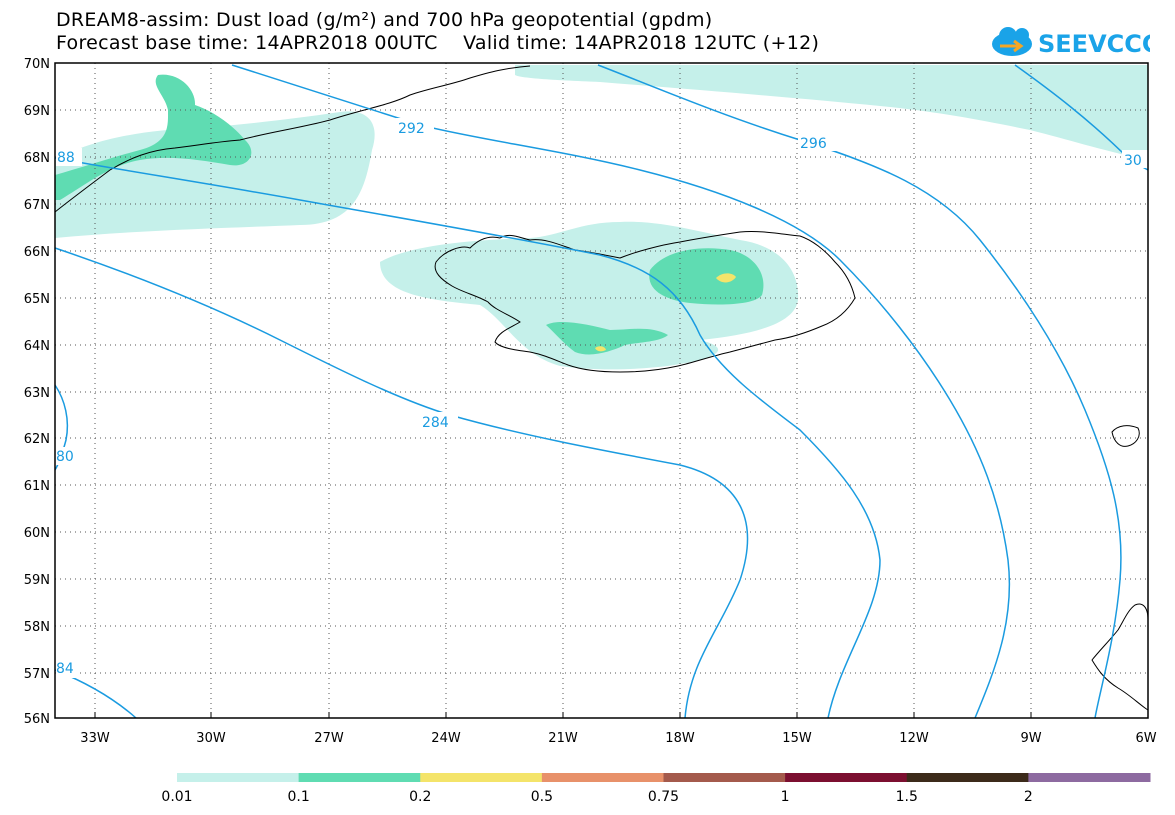 Image resolution: width=1175 pixels, height=815 pixels. Describe the element at coordinates (37, 158) in the screenshot. I see `lat-label: 68N` at that location.